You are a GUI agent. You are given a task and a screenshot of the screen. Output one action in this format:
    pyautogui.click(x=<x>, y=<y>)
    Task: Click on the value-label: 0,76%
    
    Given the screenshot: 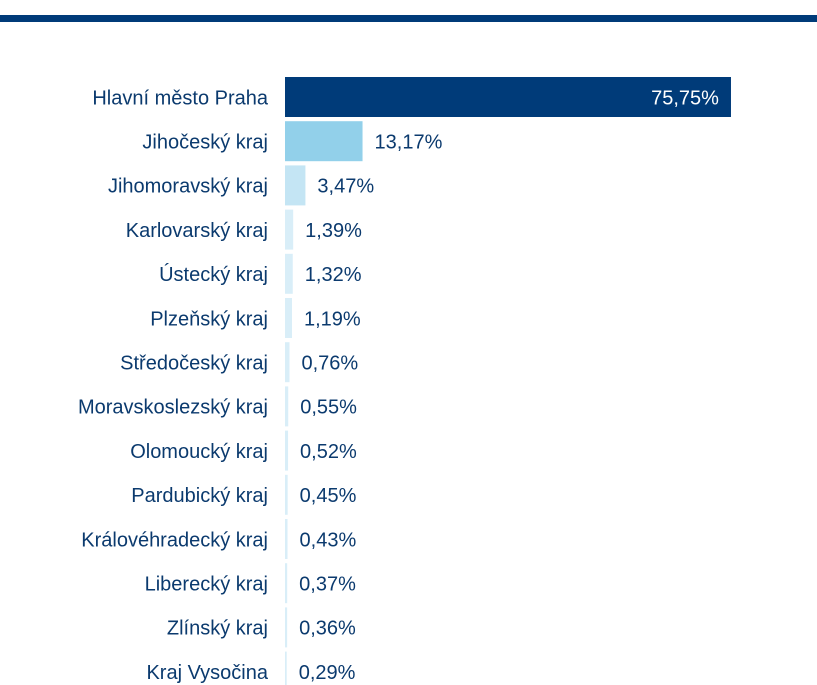 What is the action you would take?
    pyautogui.click(x=329, y=363)
    